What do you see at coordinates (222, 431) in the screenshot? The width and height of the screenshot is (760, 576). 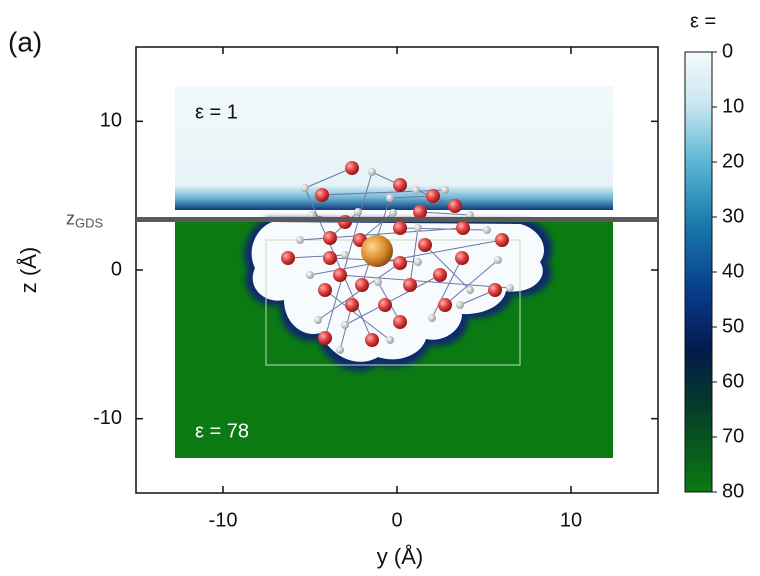 I see `annotation: ε = 78` at bounding box center [222, 431].